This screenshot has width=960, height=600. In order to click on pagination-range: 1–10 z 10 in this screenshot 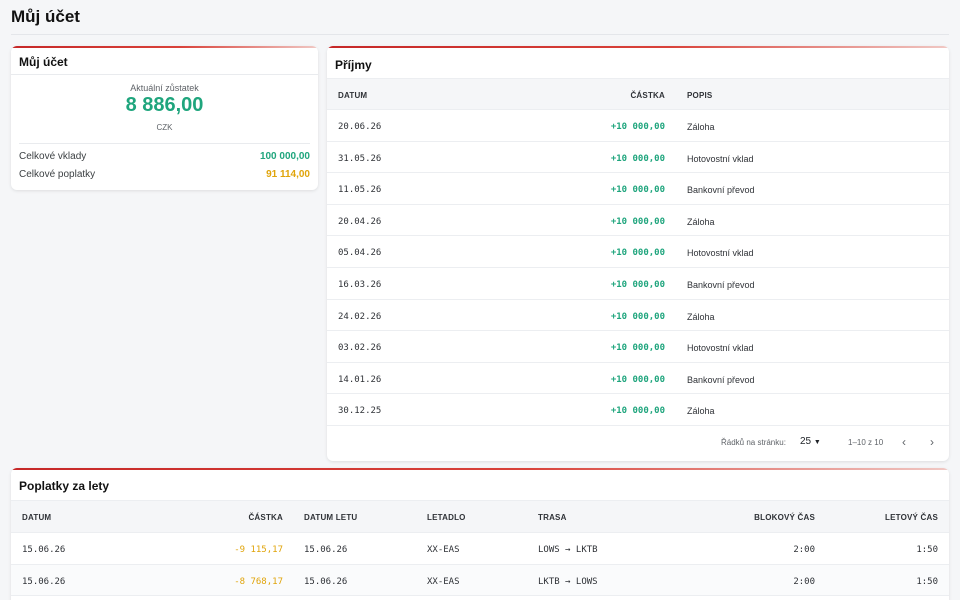, I will do `click(866, 442)`.